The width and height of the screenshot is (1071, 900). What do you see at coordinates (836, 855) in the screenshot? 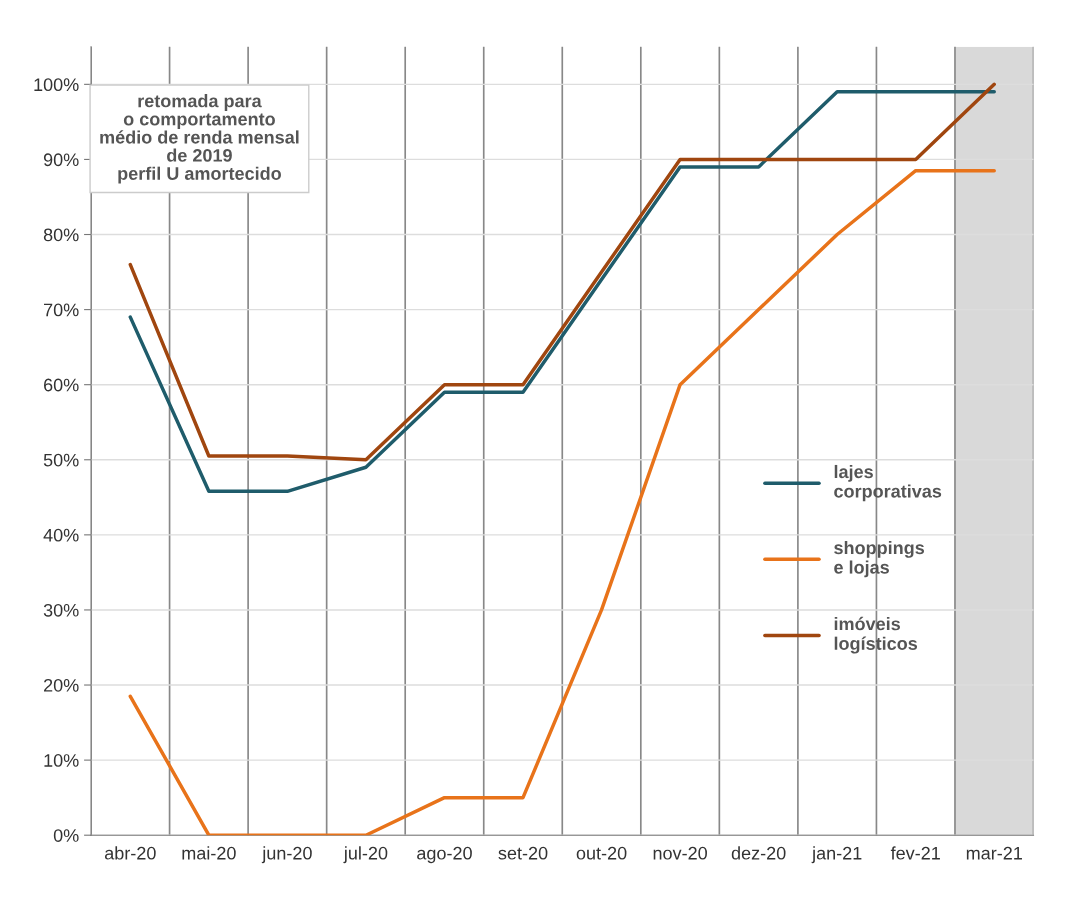
I see `x-tick-label: jan-21` at bounding box center [836, 855].